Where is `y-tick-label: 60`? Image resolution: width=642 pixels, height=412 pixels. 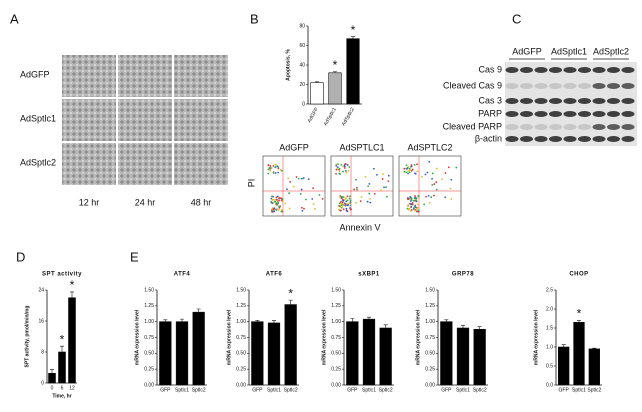
y-tick-label: 60 is located at coordinates (302, 46).